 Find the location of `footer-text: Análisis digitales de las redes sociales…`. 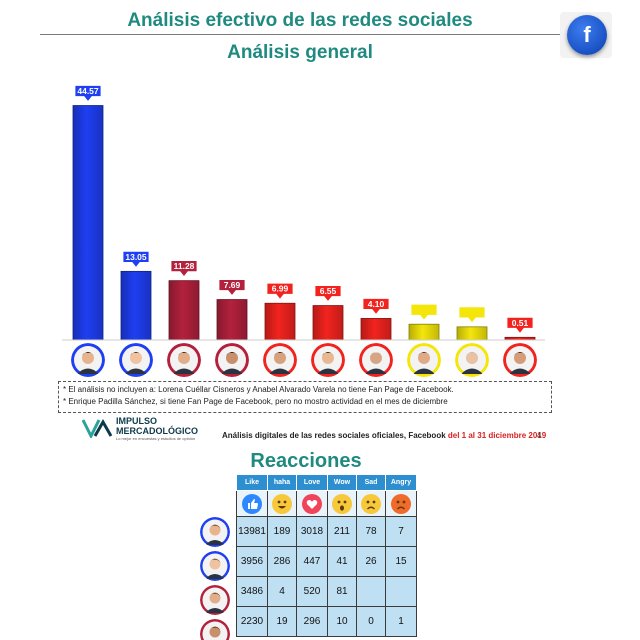

footer-text: Análisis digitales de las redes sociales… is located at coordinates (384, 435).